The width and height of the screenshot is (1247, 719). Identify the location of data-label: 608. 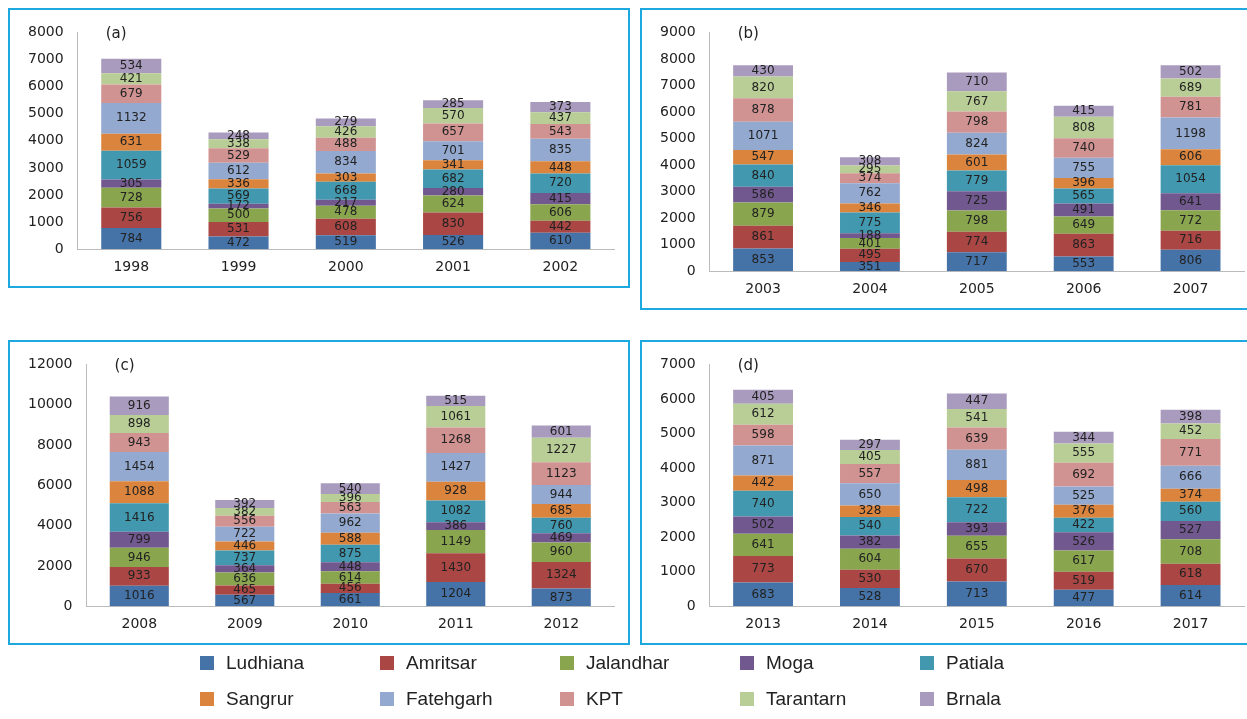
(346, 226).